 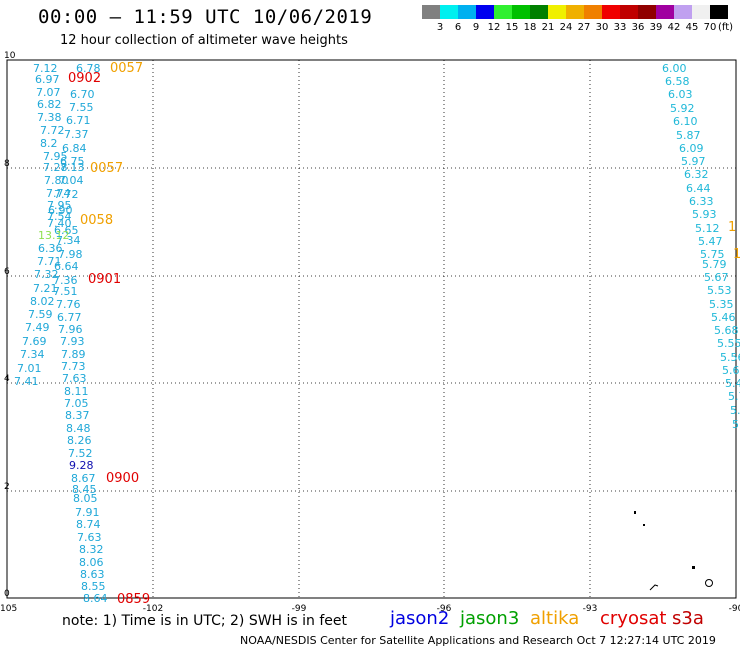 What do you see at coordinates (7, 487) in the screenshot?
I see `y-tick-label: 2` at bounding box center [7, 487].